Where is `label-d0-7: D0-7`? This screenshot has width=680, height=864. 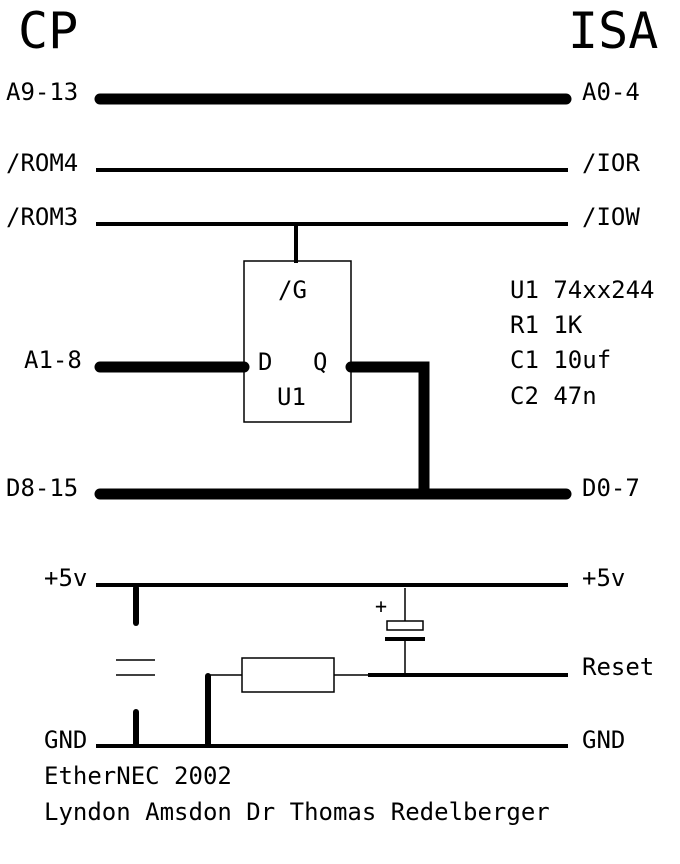
label-d0-7: D0-7 is located at coordinates (611, 488).